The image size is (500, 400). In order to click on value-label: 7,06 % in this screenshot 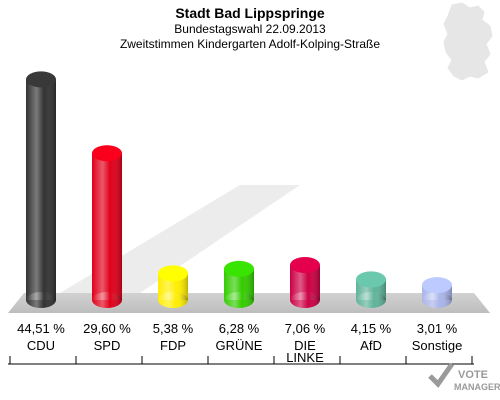, I will do `click(305, 328)`.